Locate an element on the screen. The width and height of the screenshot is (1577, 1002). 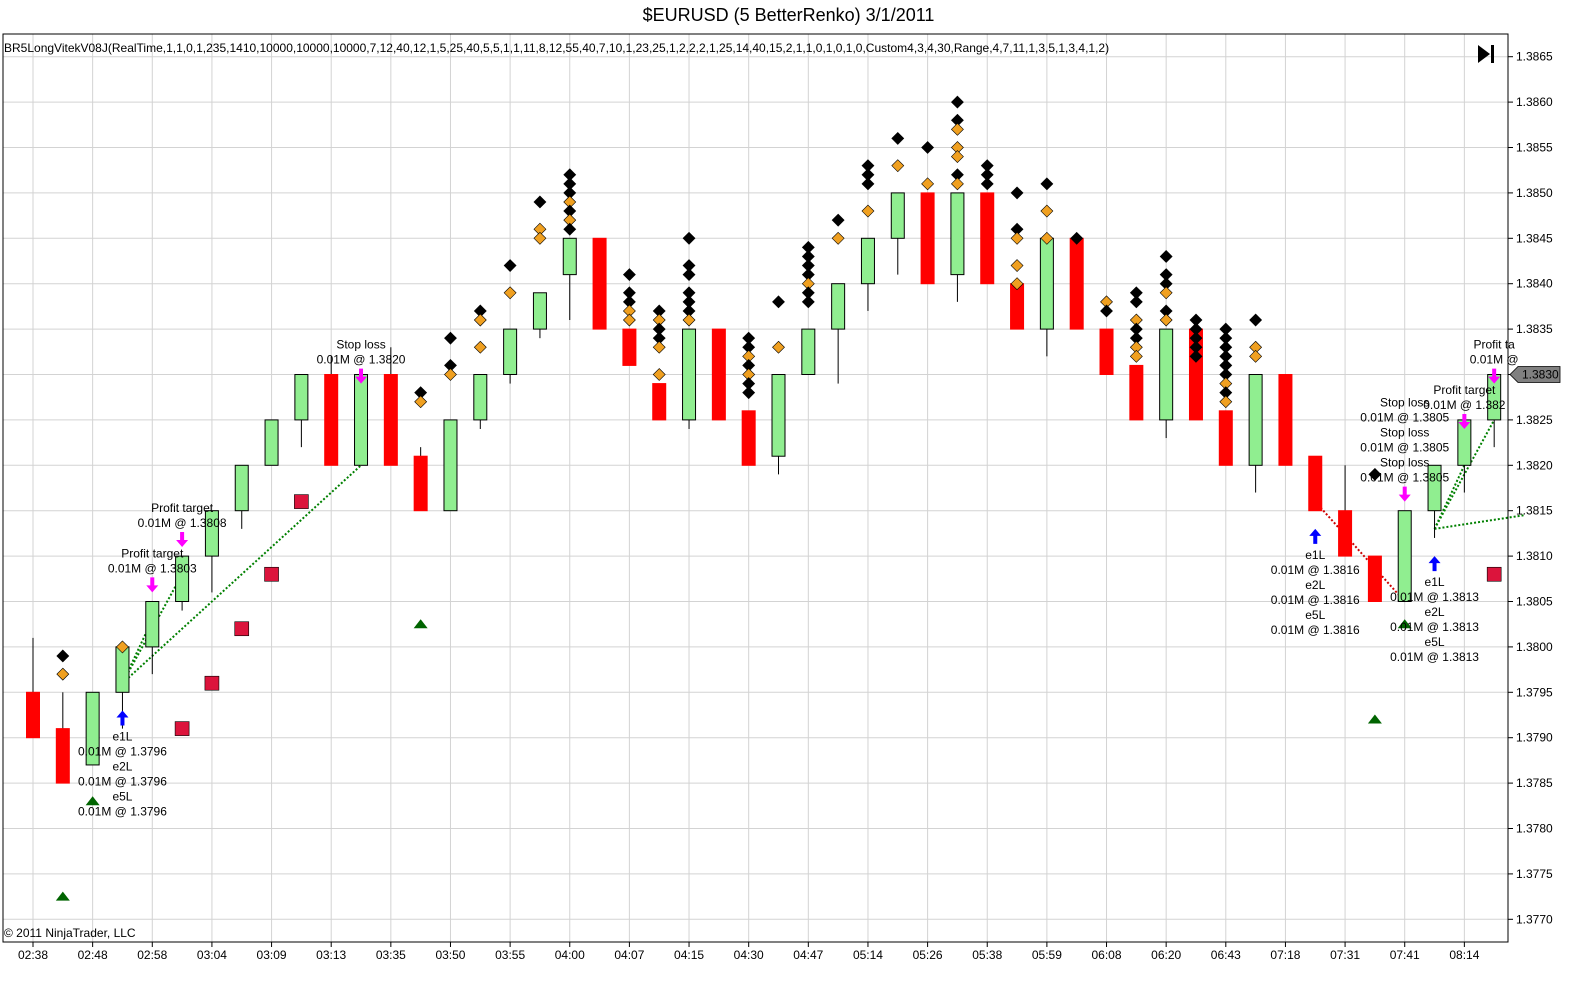
trade-label: 0.01M @ 1.382 is located at coordinates (1464, 405).